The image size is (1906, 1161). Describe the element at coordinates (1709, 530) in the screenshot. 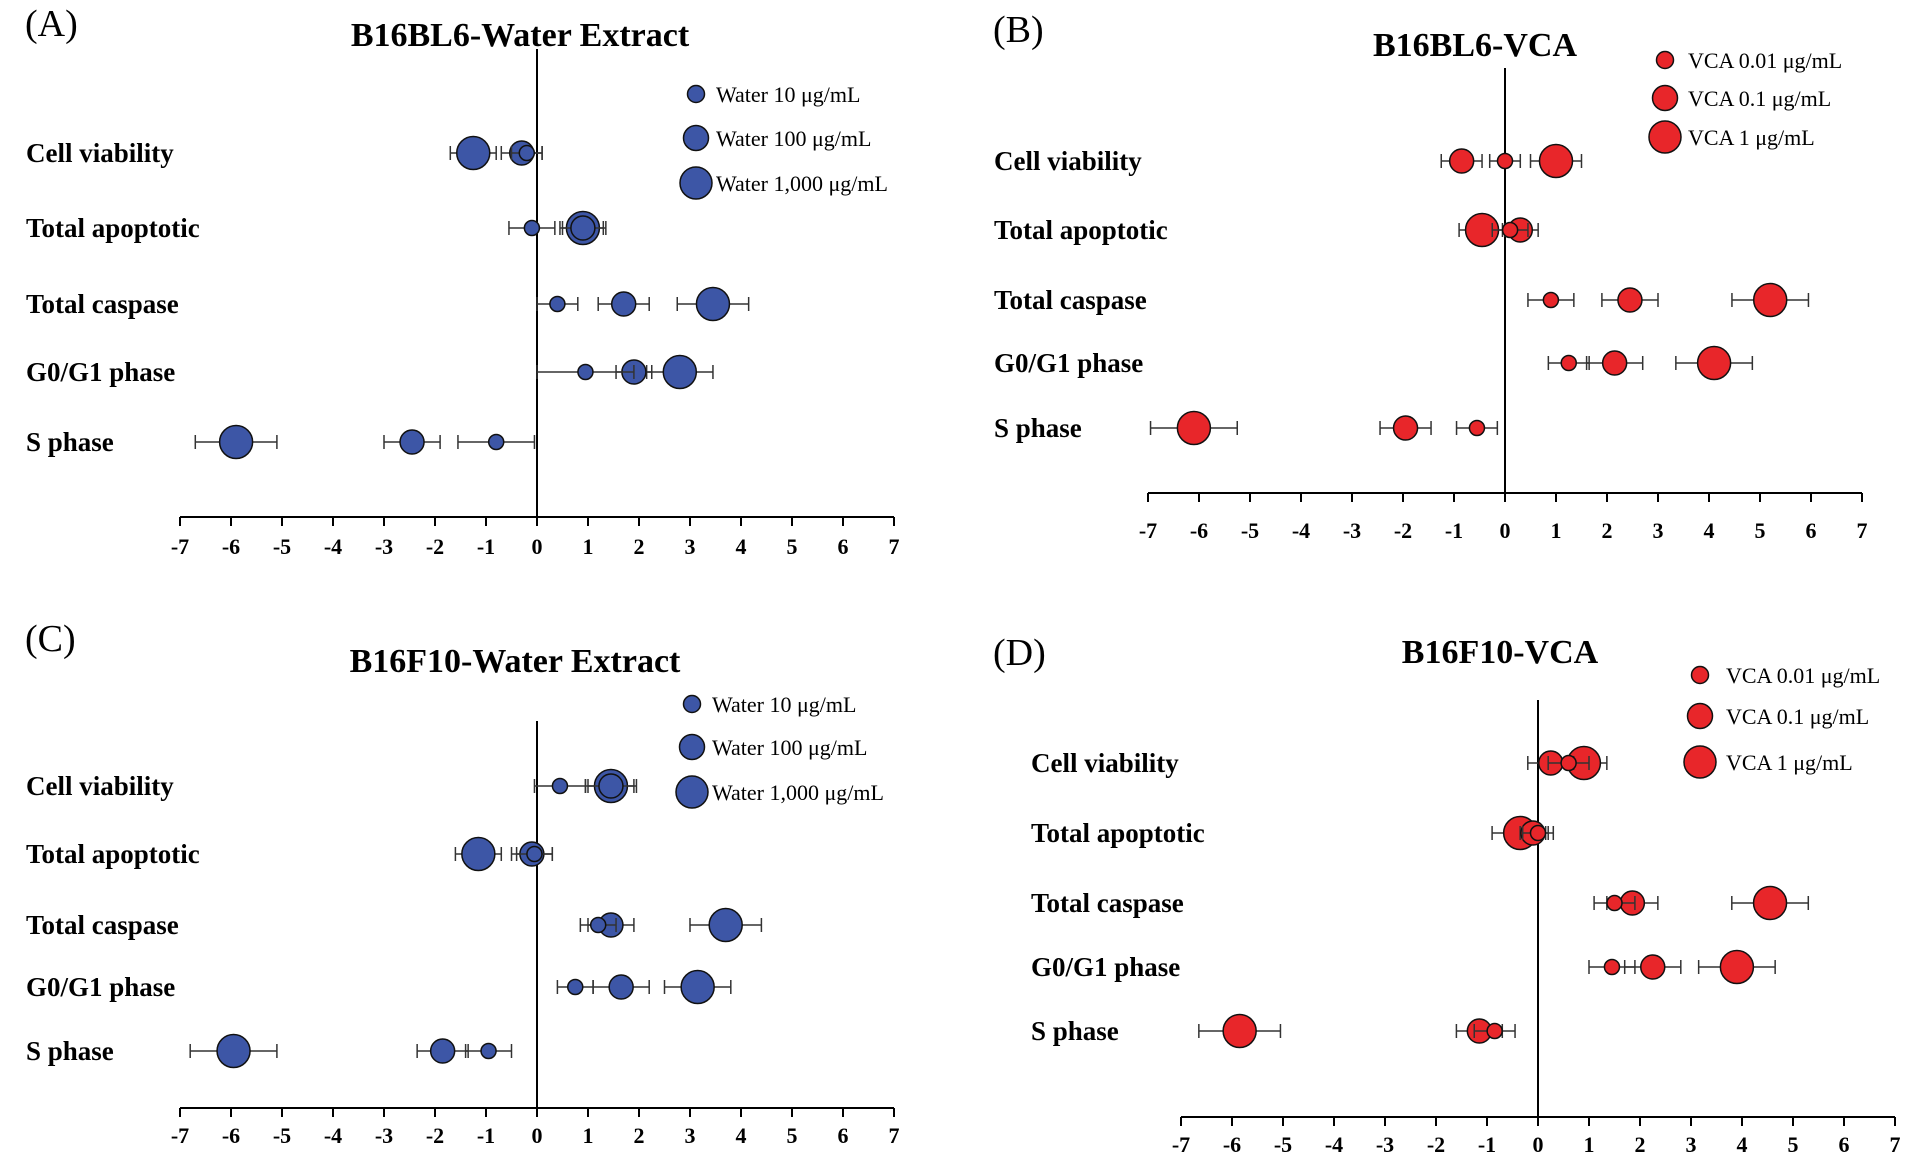

I see `x-tick-label: 4` at that location.